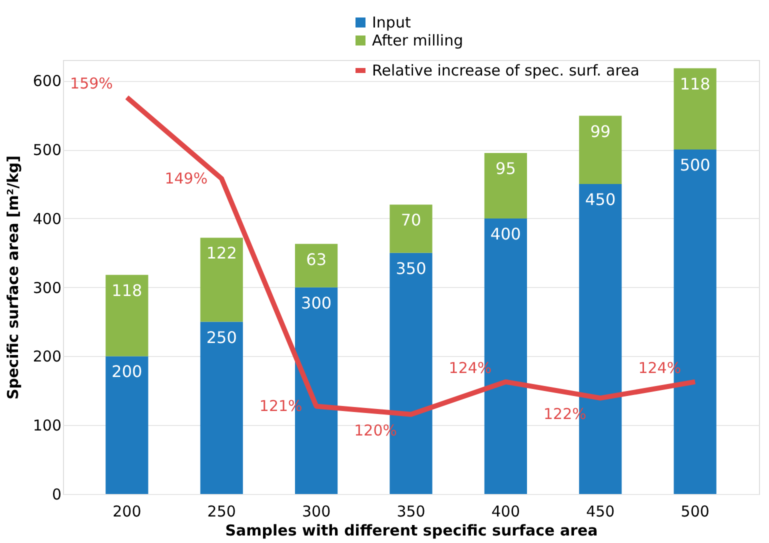  Describe the element at coordinates (411, 220) in the screenshot. I see `data-label: 70` at that location.